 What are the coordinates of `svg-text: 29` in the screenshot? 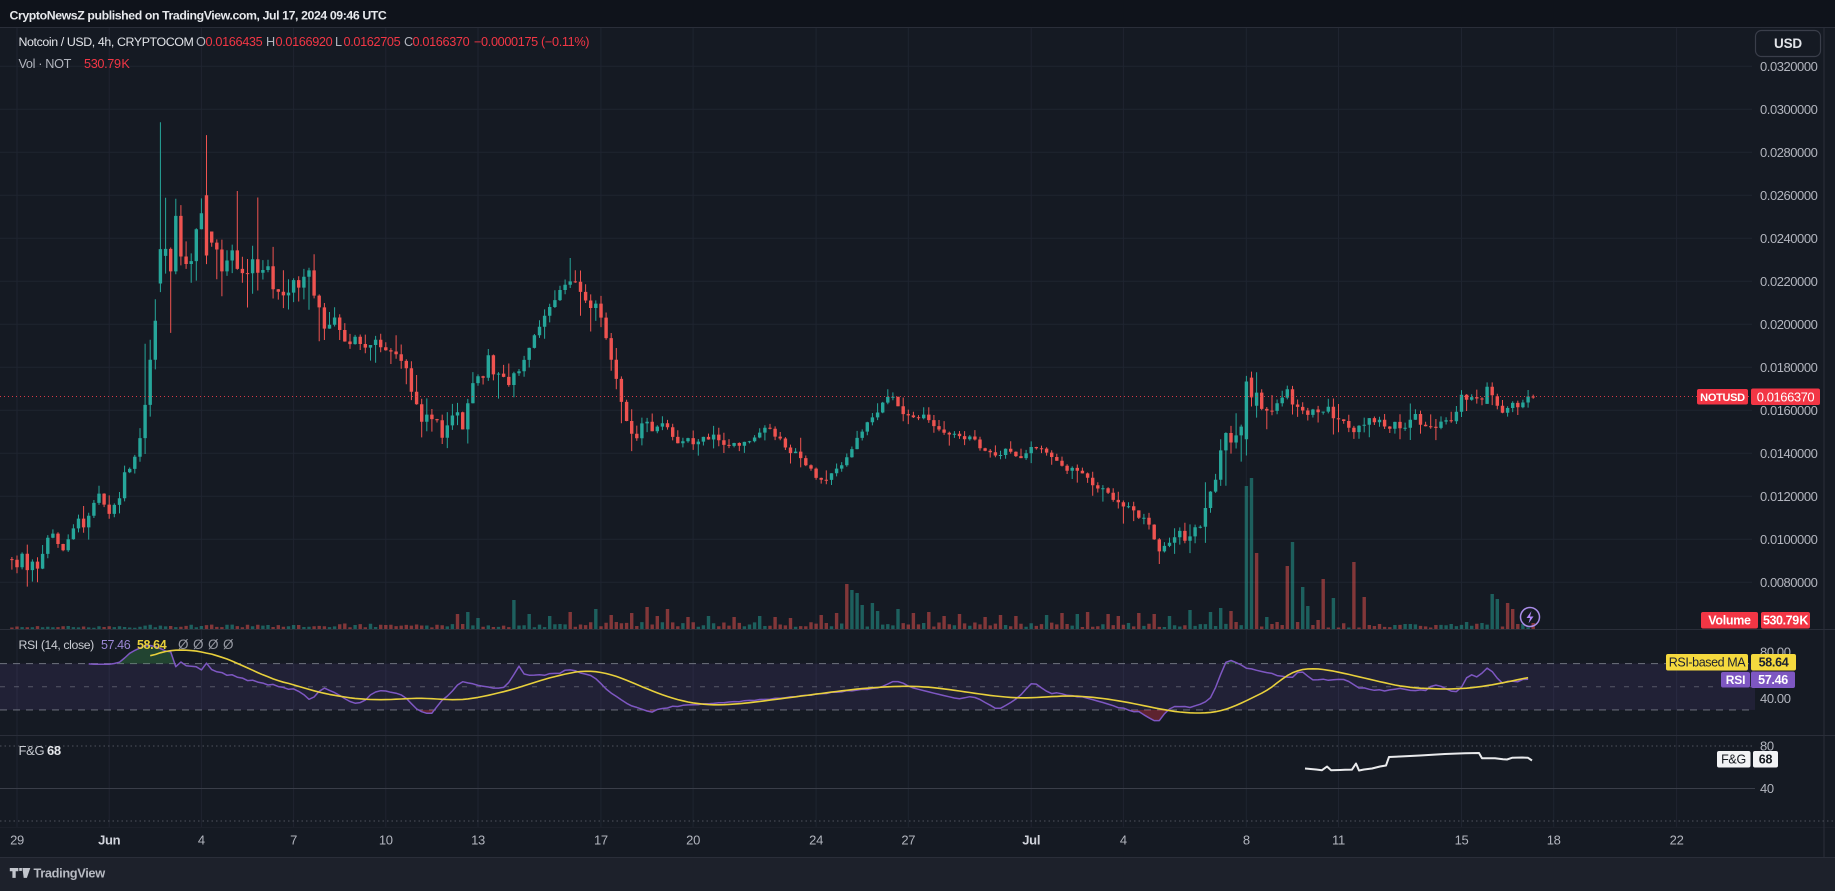 It's located at (17, 839).